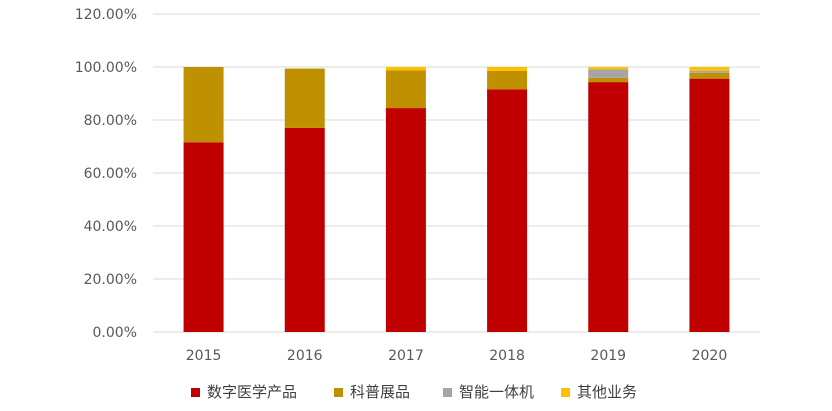  What do you see at coordinates (608, 356) in the screenshot?
I see `x-category-label: 2019` at bounding box center [608, 356].